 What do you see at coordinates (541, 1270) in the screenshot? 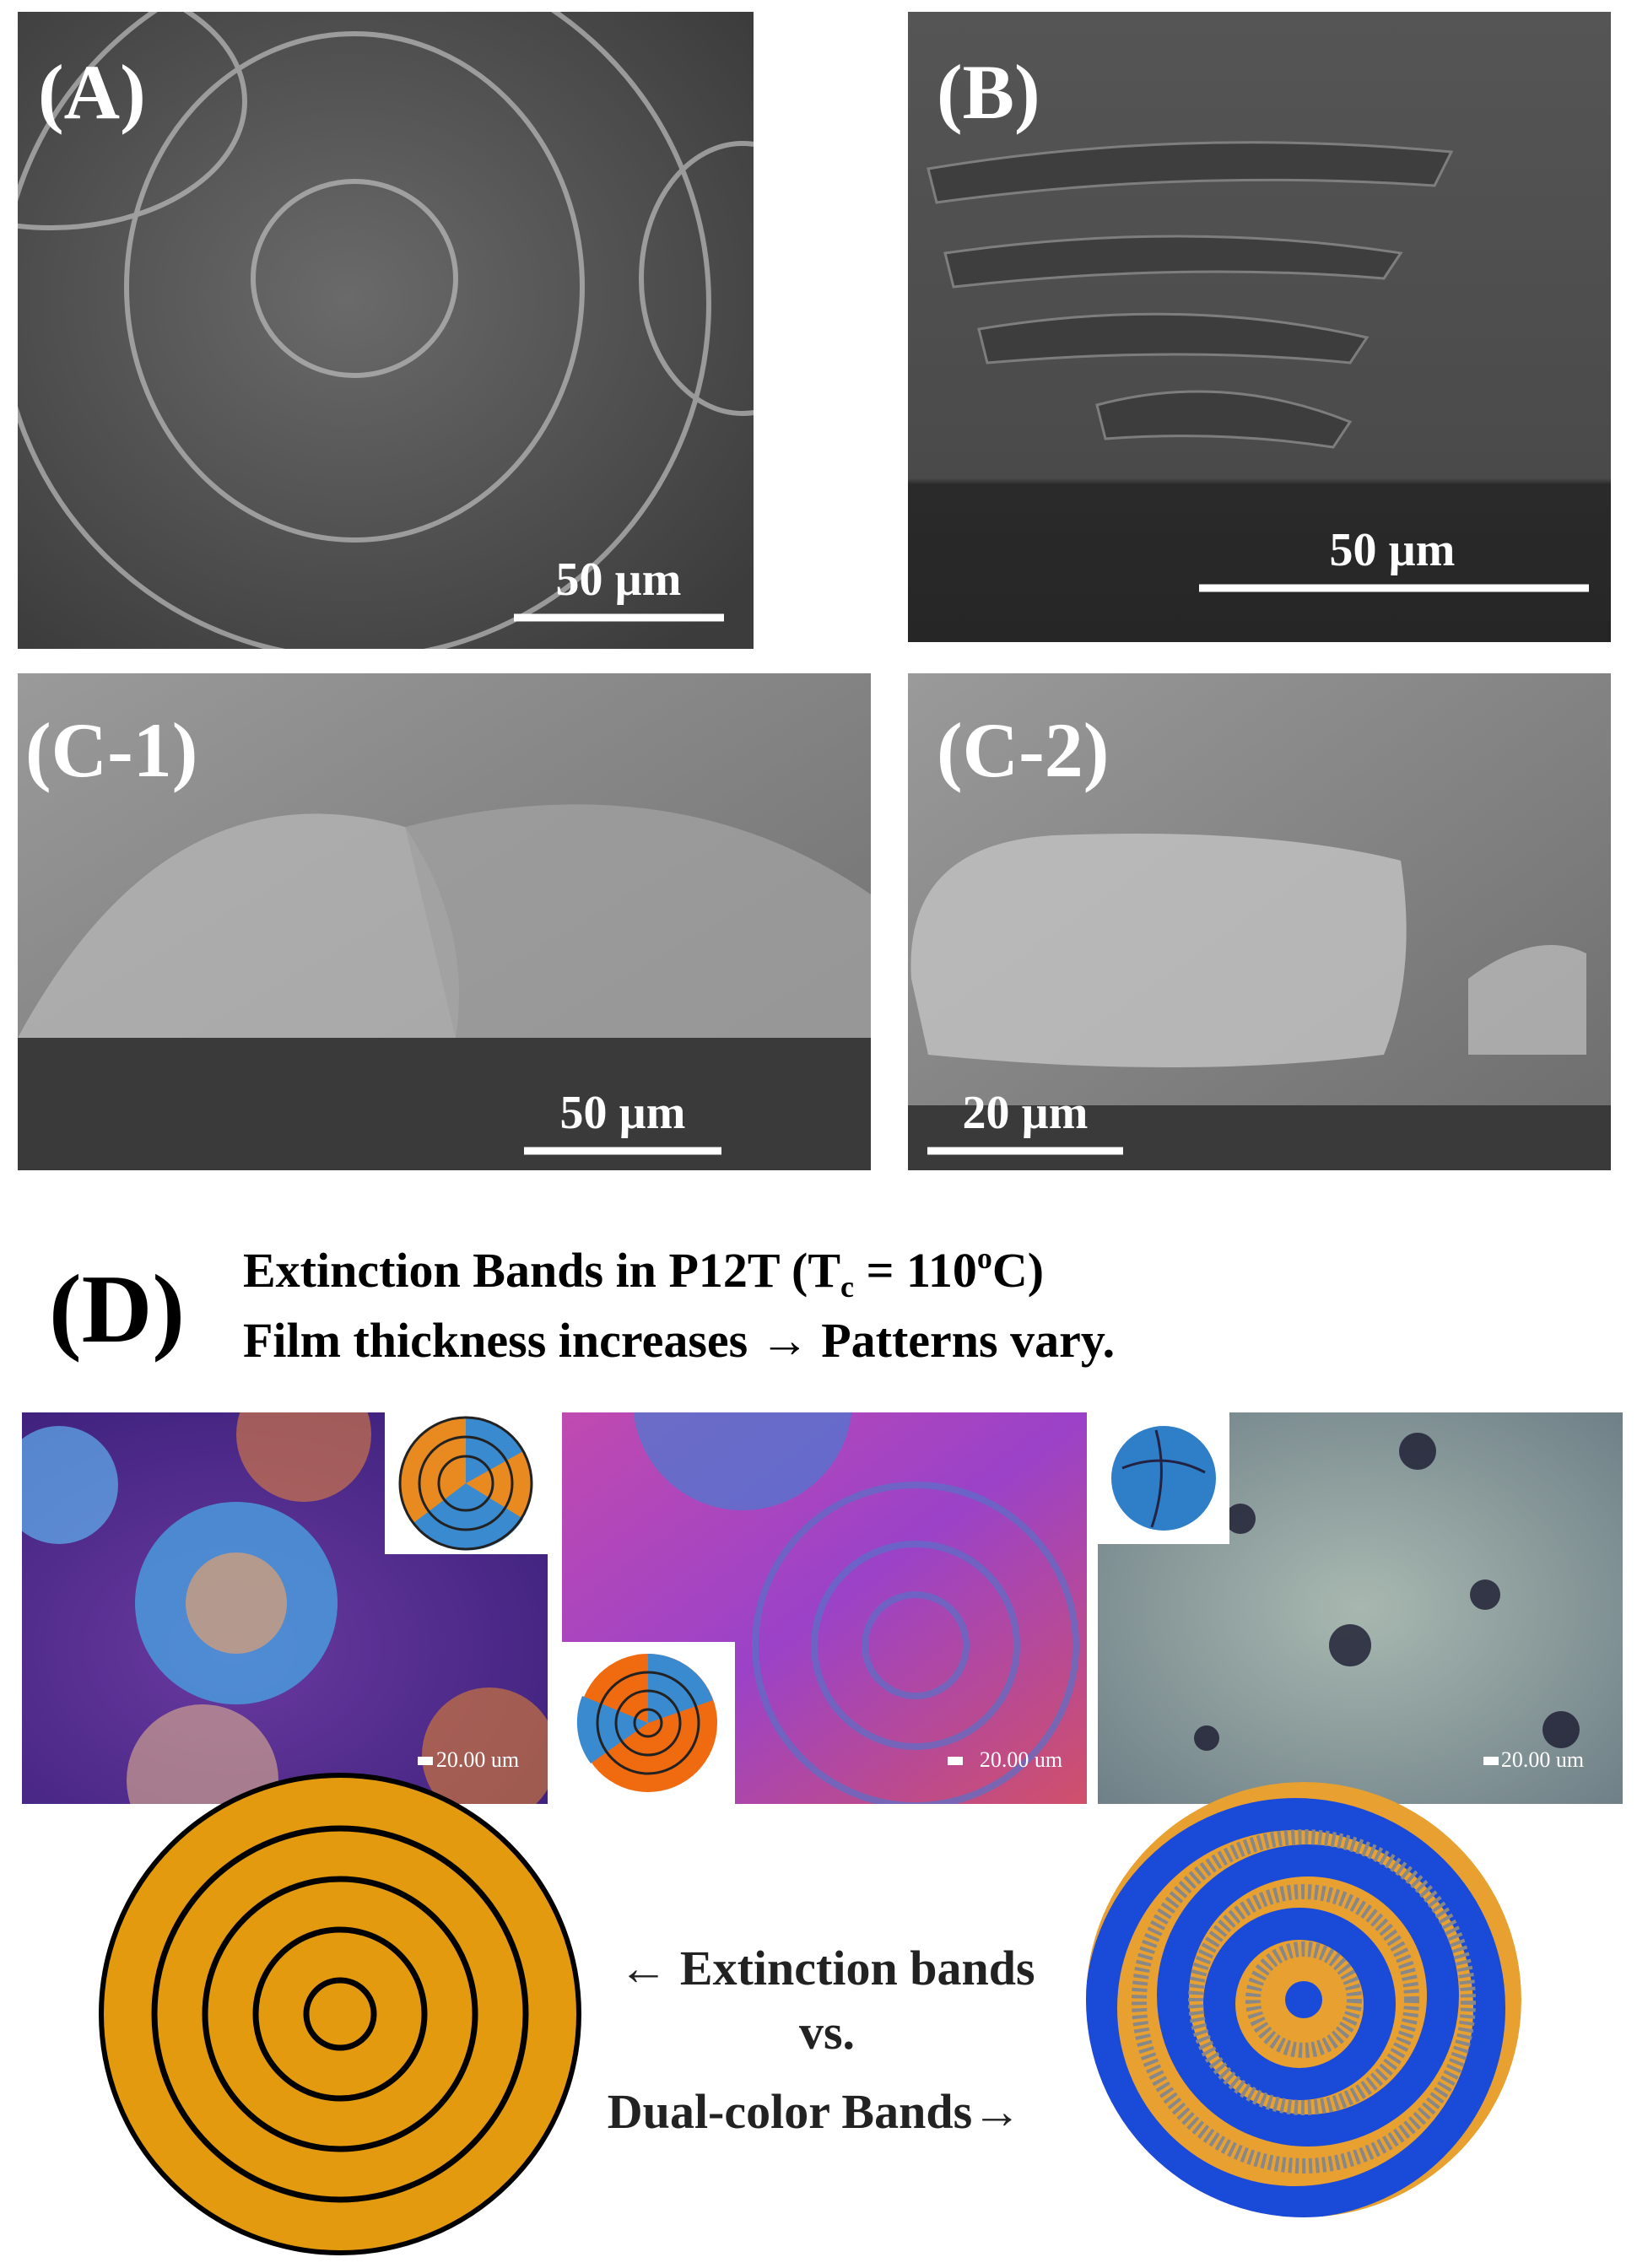
I see `title-part: Extinction Bands in P12T (T` at bounding box center [541, 1270].